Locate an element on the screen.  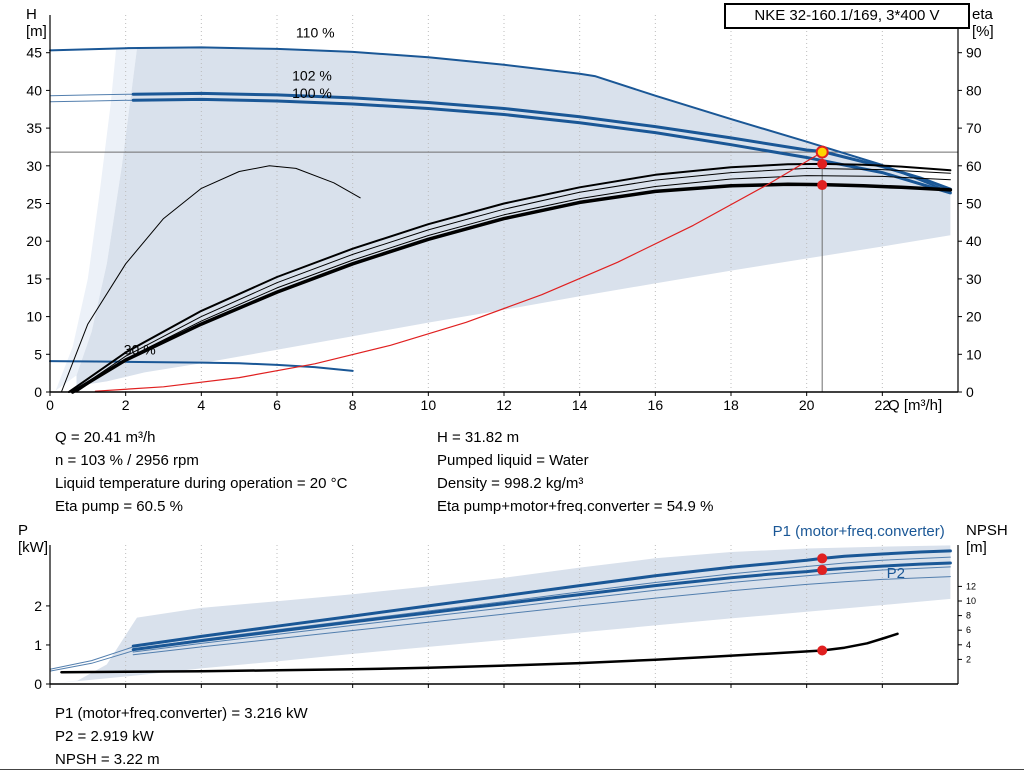
duty-point is located at coordinates (822, 152).